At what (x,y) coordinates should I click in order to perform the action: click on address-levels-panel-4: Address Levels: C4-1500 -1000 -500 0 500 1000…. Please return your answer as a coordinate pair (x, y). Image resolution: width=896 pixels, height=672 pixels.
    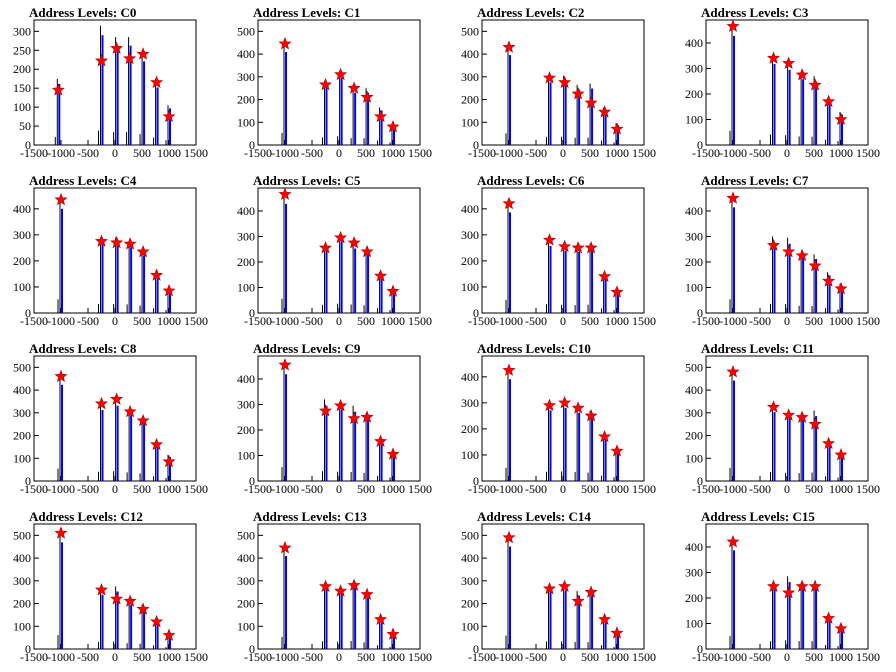
    Looking at the image, I should click on (110, 250).